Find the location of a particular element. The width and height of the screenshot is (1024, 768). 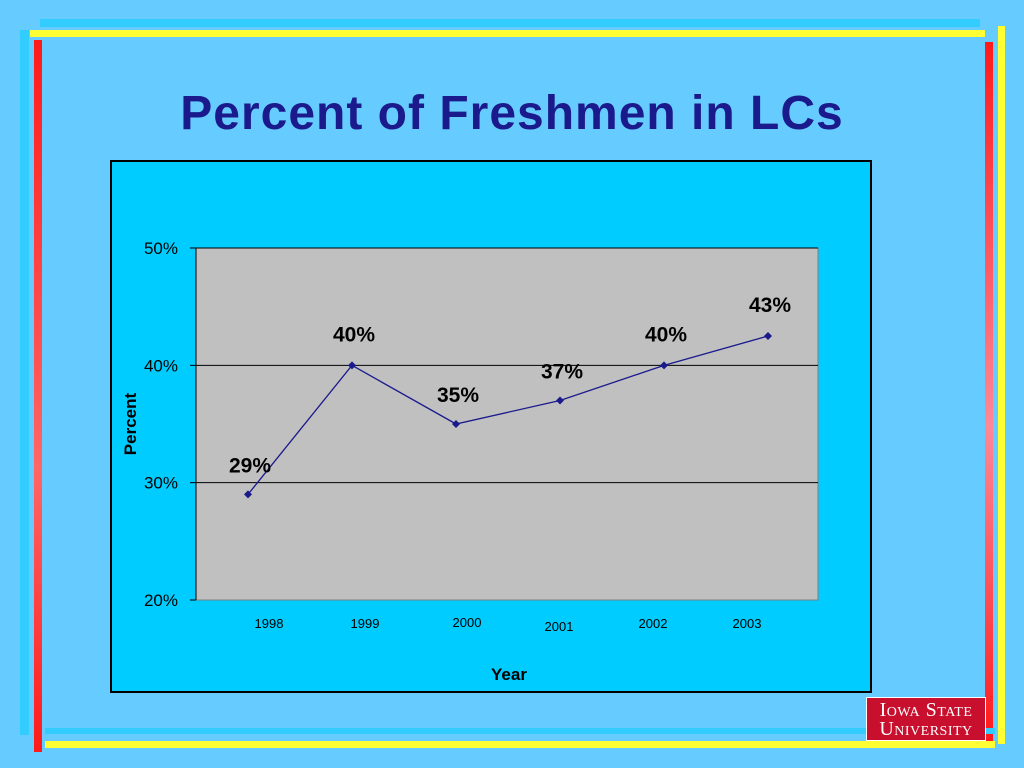

data-label: 35% is located at coordinates (458, 395).